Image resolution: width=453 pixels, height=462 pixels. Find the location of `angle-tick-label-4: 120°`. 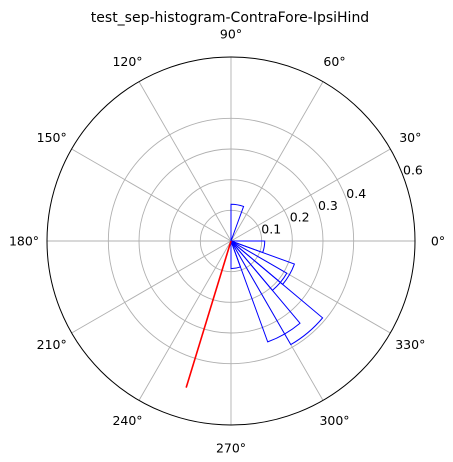

angle-tick-label-4: 120° is located at coordinates (127, 61).